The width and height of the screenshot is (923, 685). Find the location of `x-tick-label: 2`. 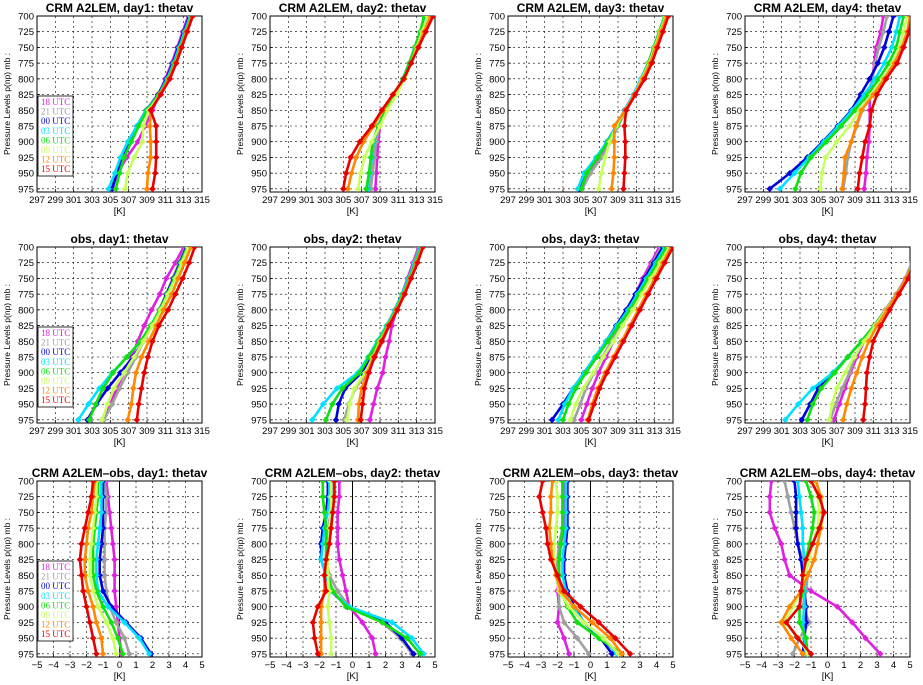

x-tick-label: 2 is located at coordinates (385, 665).